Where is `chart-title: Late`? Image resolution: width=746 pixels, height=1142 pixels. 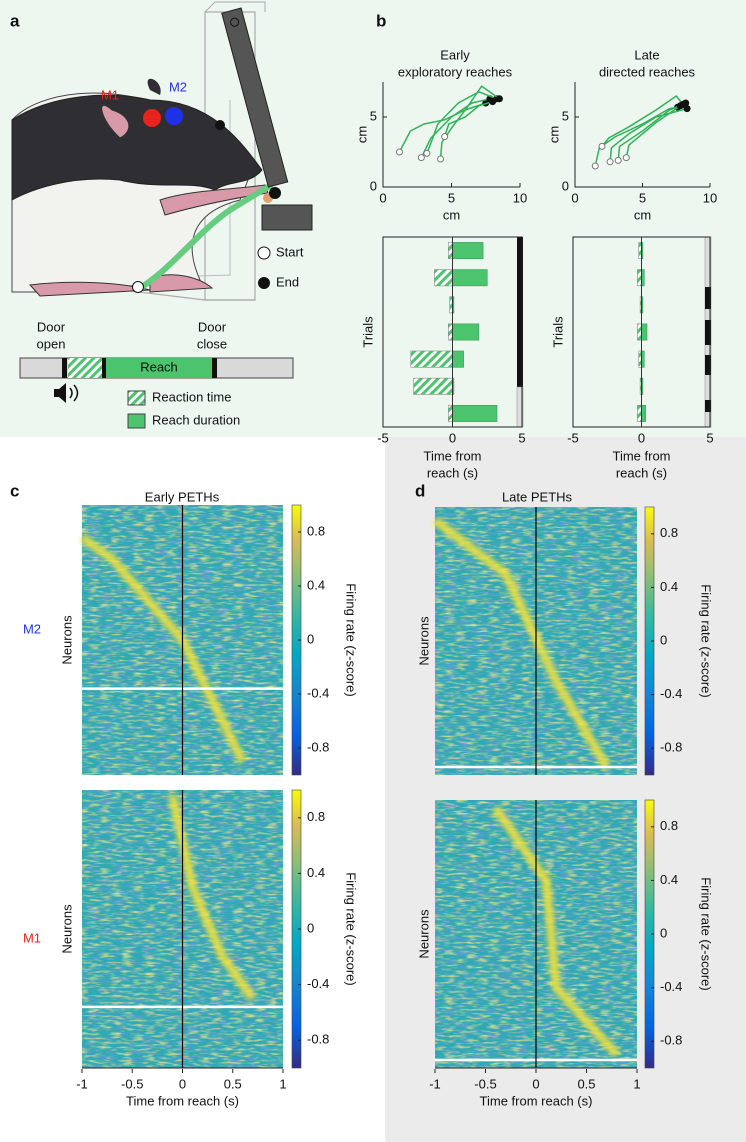 chart-title: Late is located at coordinates (646, 54).